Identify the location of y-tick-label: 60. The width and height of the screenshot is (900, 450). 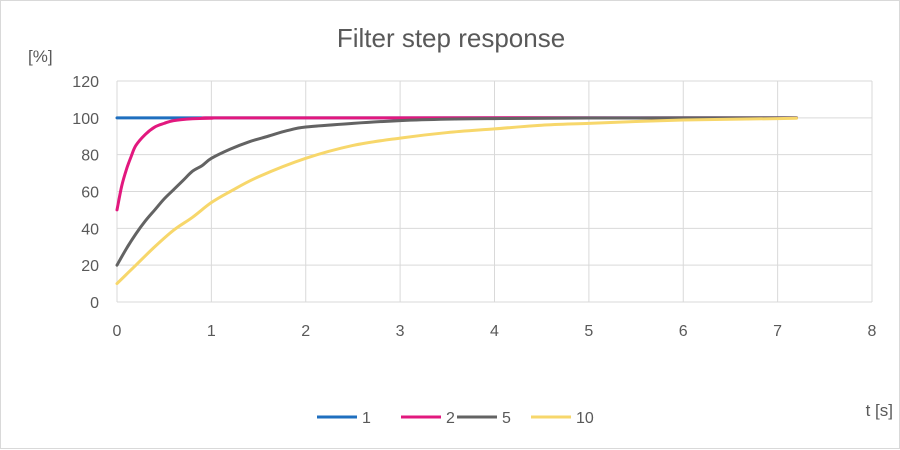
(90, 193).